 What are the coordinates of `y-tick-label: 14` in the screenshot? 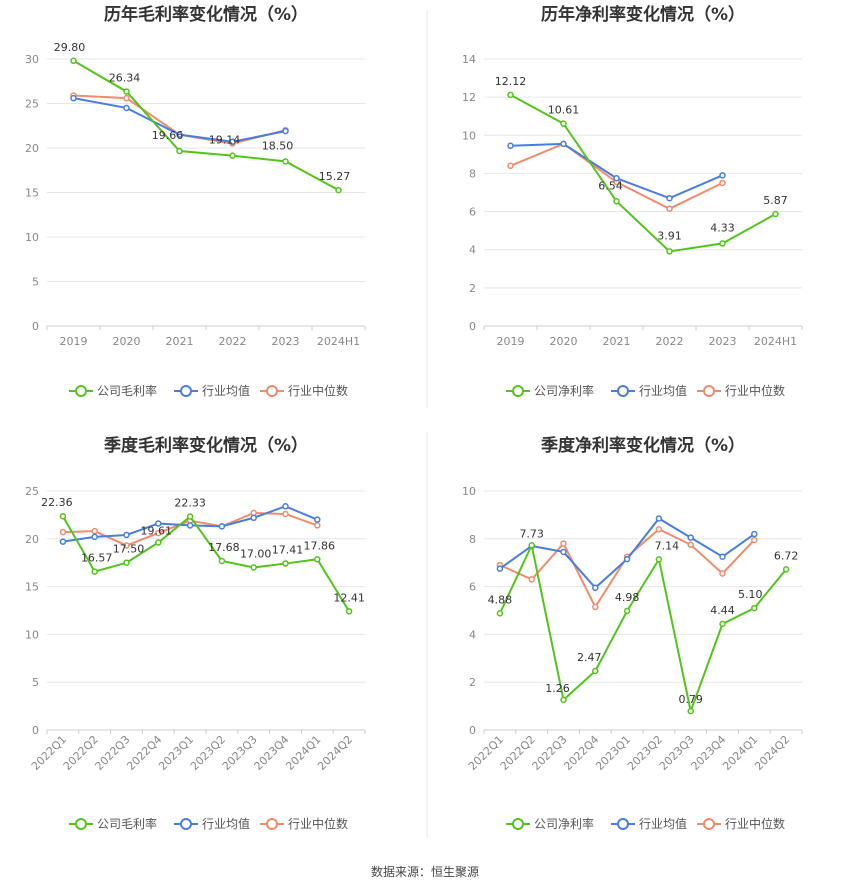 It's located at (469, 59).